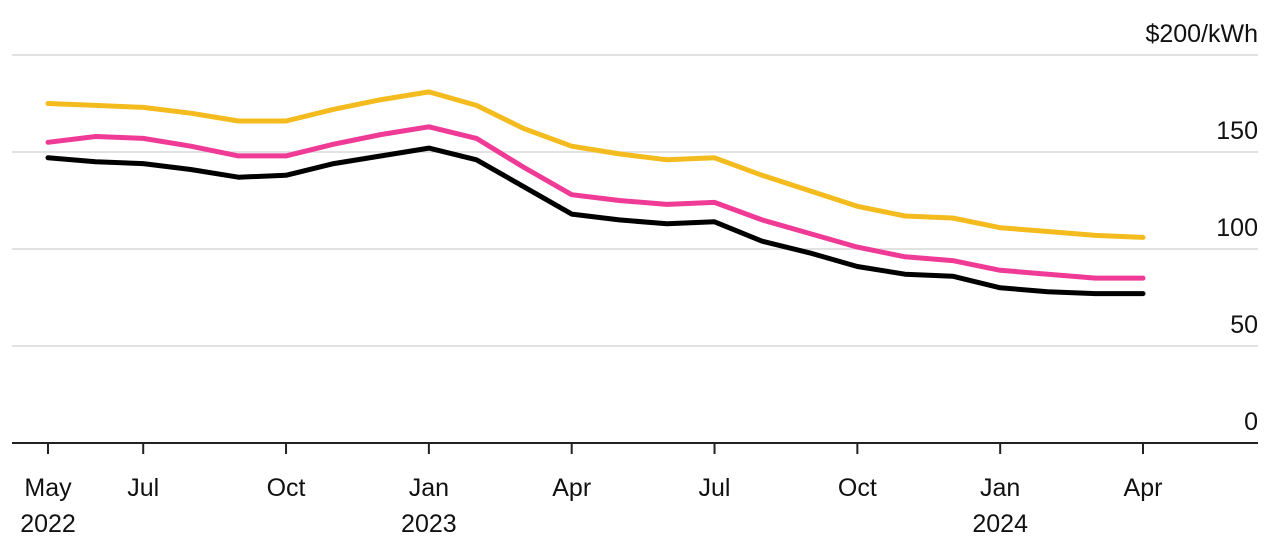 The height and width of the screenshot is (537, 1266). Describe the element at coordinates (143, 488) in the screenshot. I see `x-tick-label-2022-07: Jul` at that location.